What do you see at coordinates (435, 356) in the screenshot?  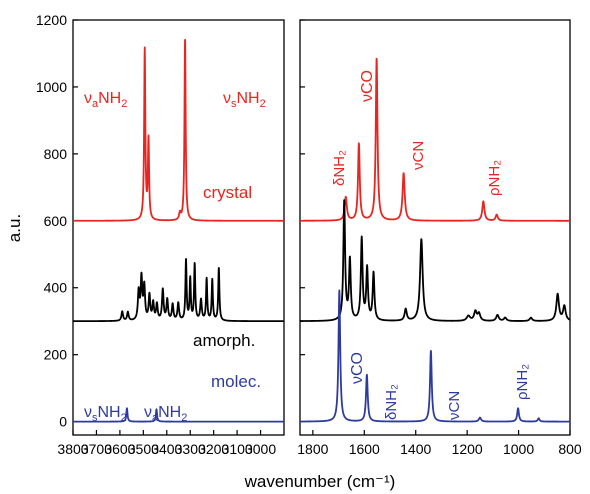 I see `molec-series-right` at bounding box center [435, 356].